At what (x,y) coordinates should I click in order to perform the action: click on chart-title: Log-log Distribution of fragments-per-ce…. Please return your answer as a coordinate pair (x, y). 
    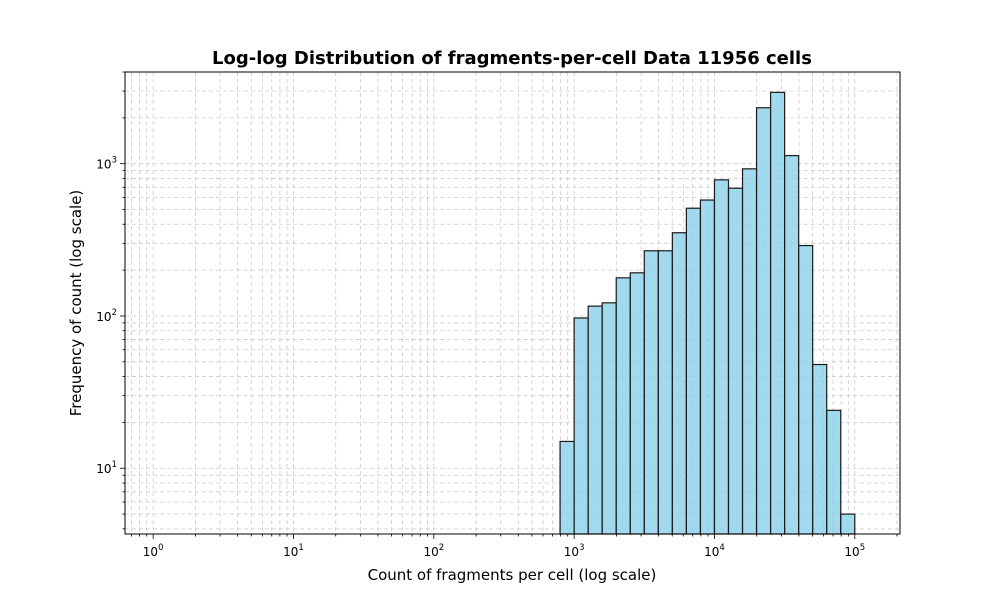
    Looking at the image, I should click on (512, 58).